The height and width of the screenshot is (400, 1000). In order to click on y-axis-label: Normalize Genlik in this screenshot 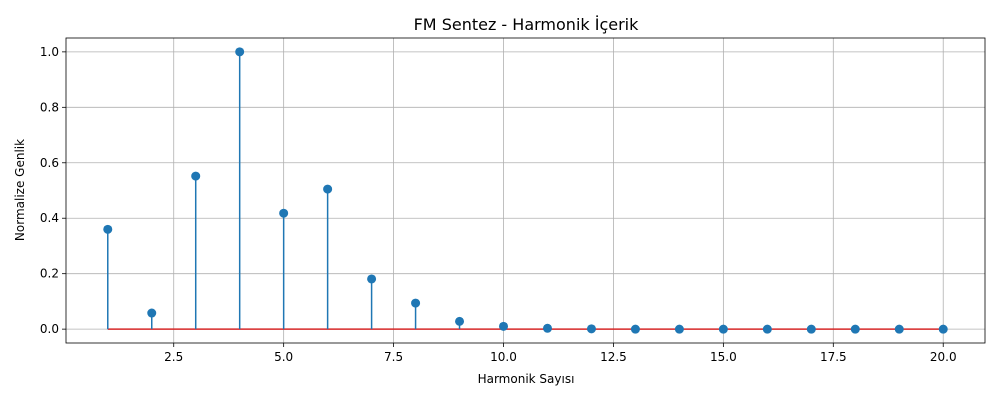, I will do `click(20, 190)`.